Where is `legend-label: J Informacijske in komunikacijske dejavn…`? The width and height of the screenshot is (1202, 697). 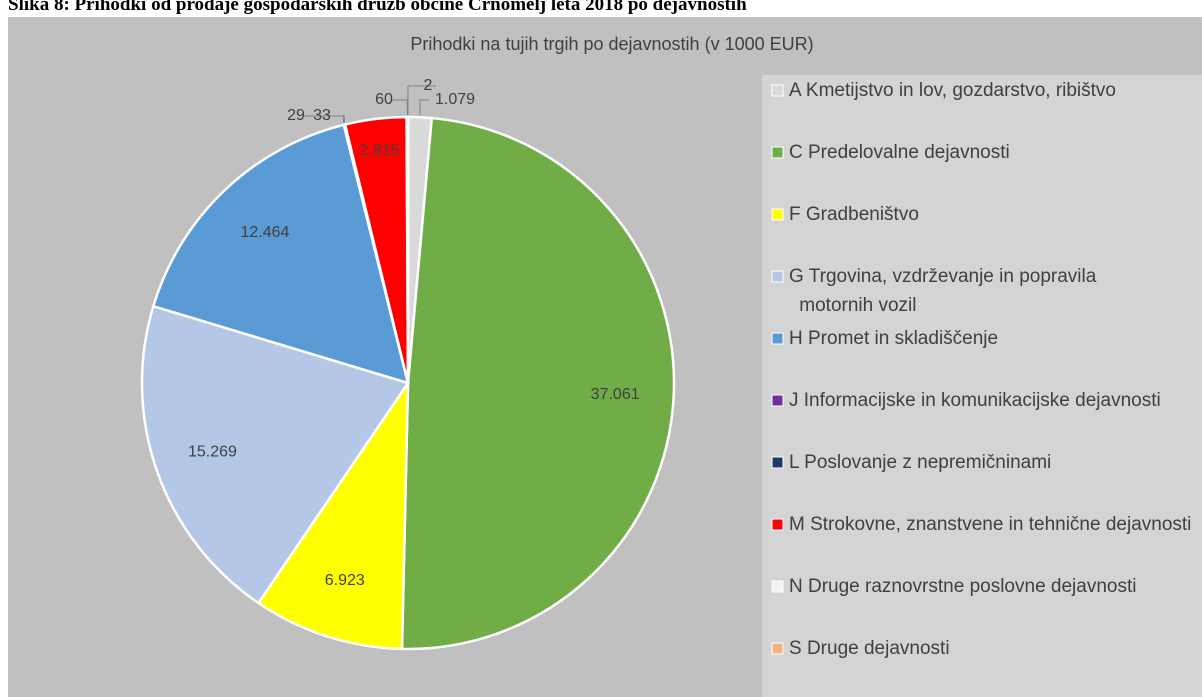 legend-label: J Informacijske in komunikacijske dejavn… is located at coordinates (975, 400).